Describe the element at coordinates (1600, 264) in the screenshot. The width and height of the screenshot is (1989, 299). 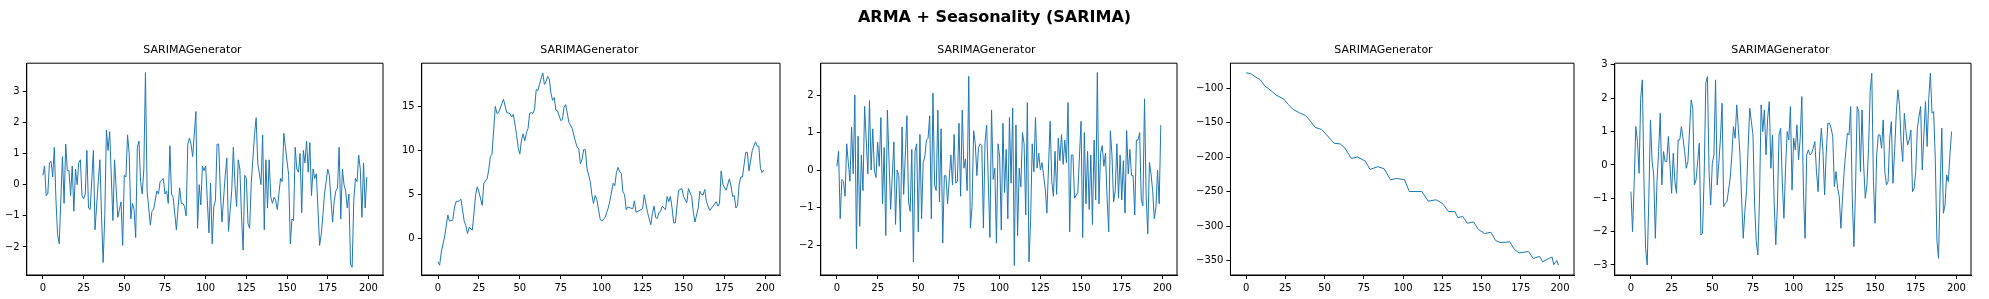
I see `y-tick-label: −3` at that location.